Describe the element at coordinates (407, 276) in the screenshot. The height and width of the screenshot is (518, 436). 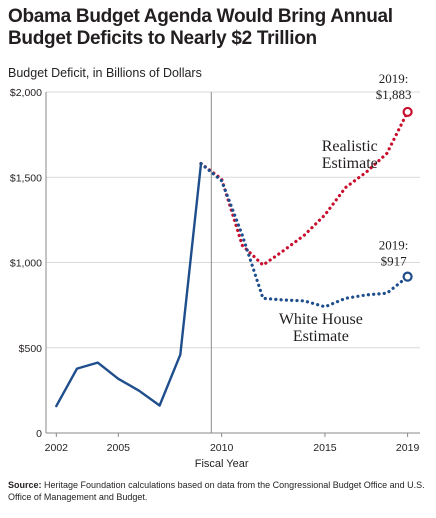
I see `white-house-endpoint-marker` at that location.